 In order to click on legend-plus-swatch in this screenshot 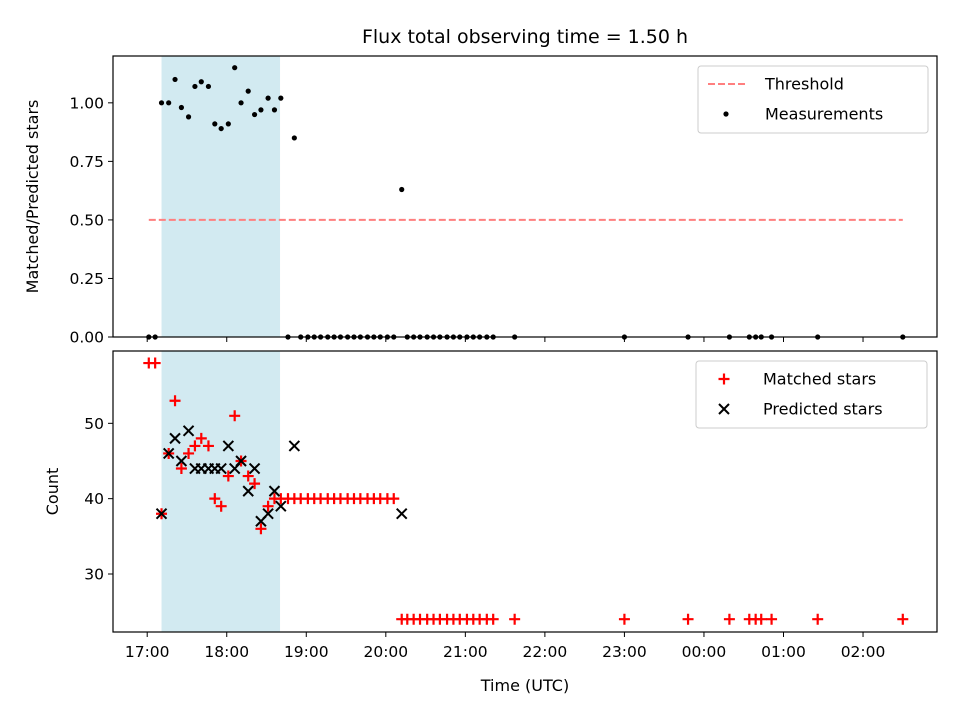, I will do `click(724, 379)`.